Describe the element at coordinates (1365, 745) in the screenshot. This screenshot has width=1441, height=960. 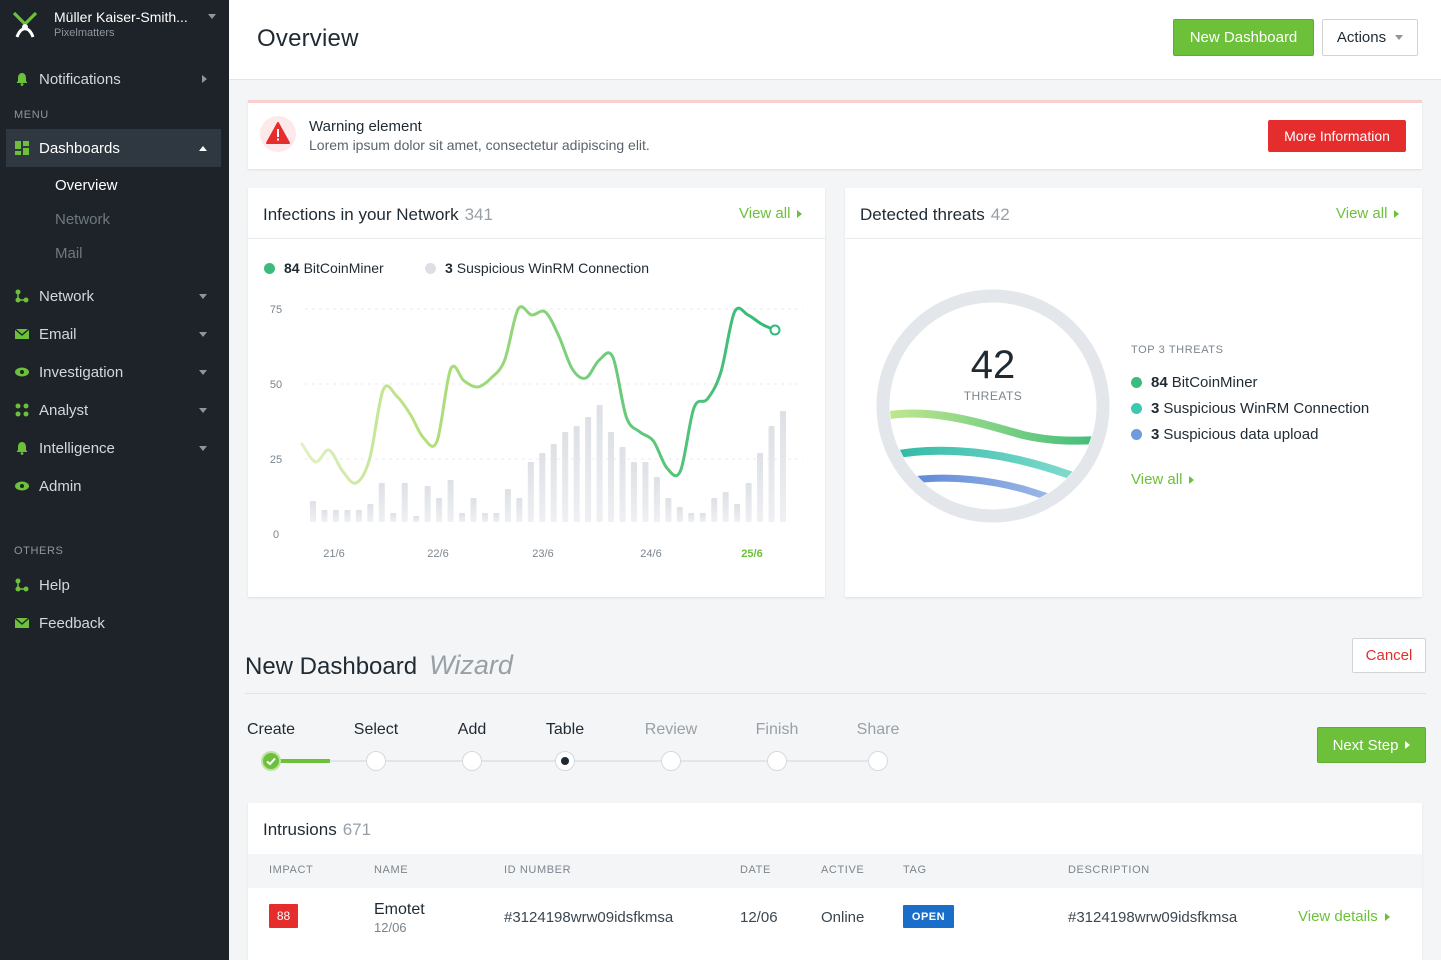
I see `next-step-label: Next Step` at that location.